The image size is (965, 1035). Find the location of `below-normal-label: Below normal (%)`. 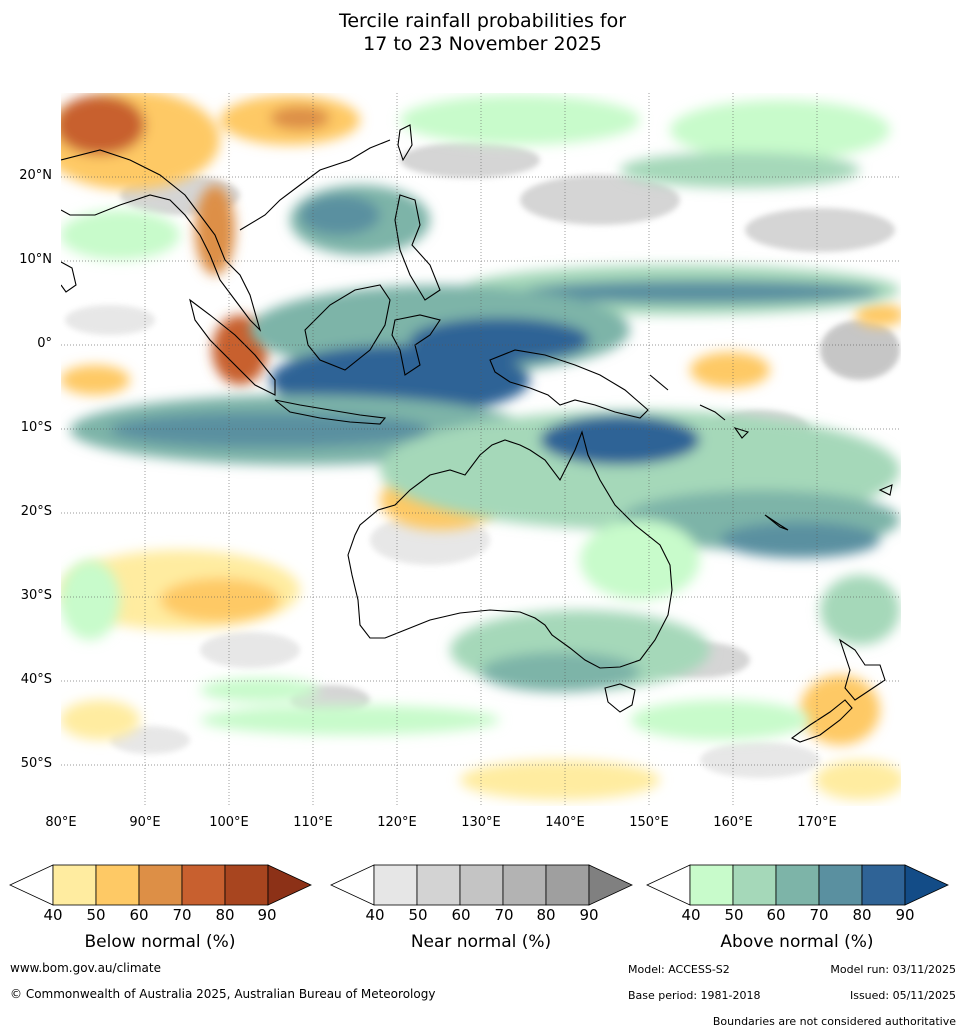

below-normal-label: Below normal (%) is located at coordinates (160, 942).